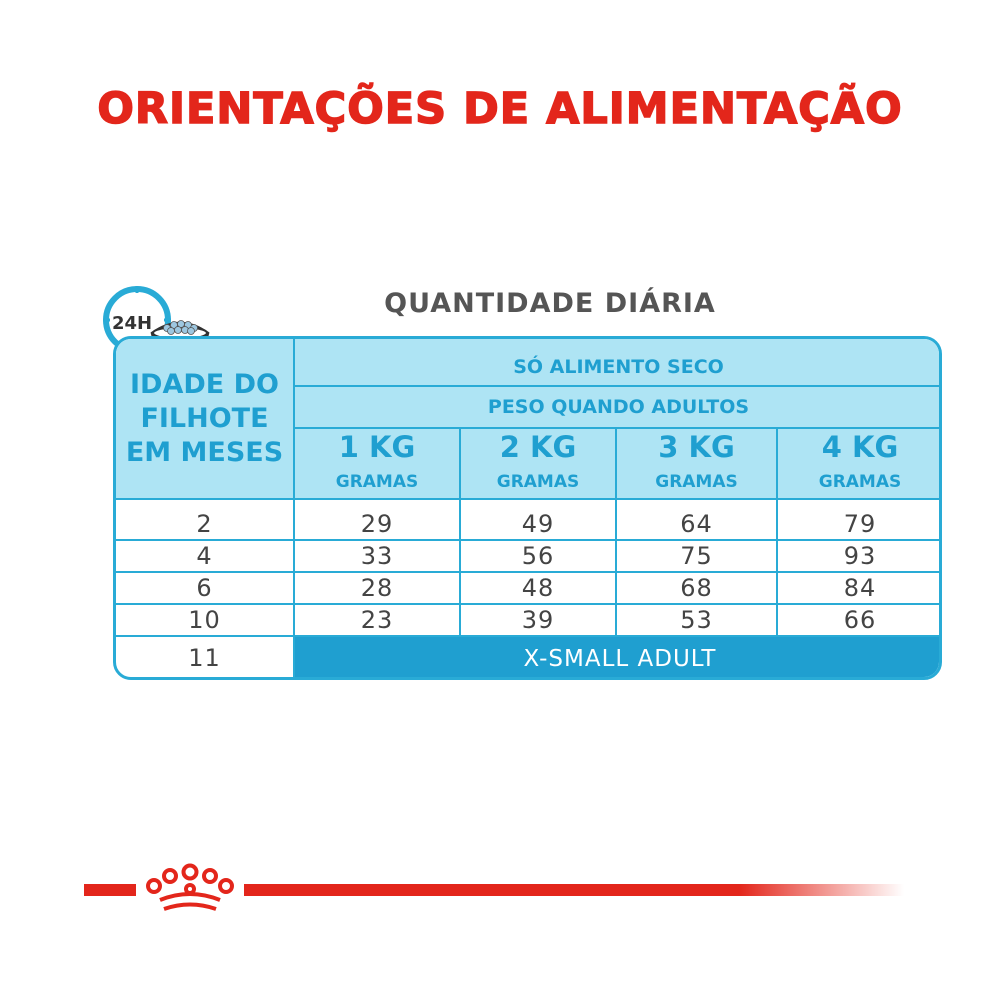 The height and width of the screenshot is (1000, 1000). What do you see at coordinates (204, 452) in the screenshot?
I see `age-header-line-3: EM MESES` at bounding box center [204, 452].